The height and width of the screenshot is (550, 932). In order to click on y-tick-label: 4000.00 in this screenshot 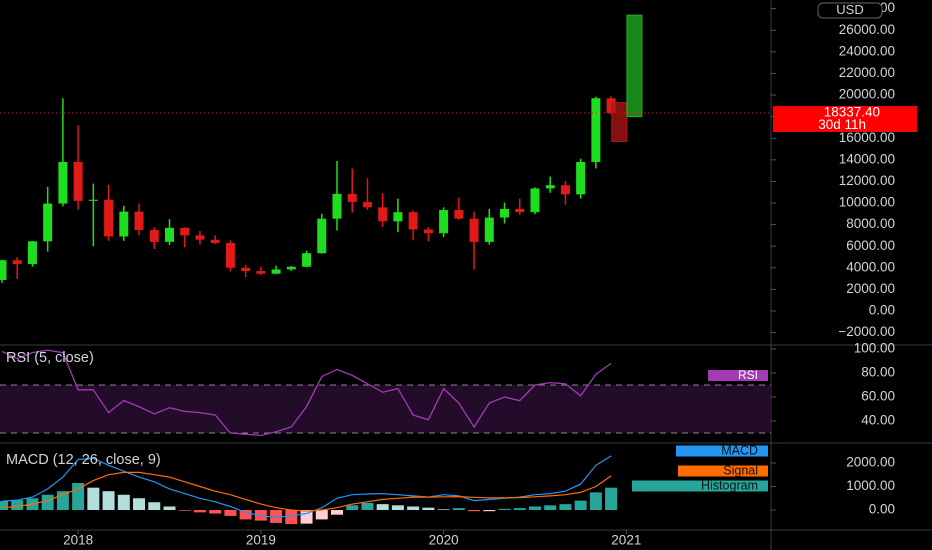, I will do `click(870, 266)`.